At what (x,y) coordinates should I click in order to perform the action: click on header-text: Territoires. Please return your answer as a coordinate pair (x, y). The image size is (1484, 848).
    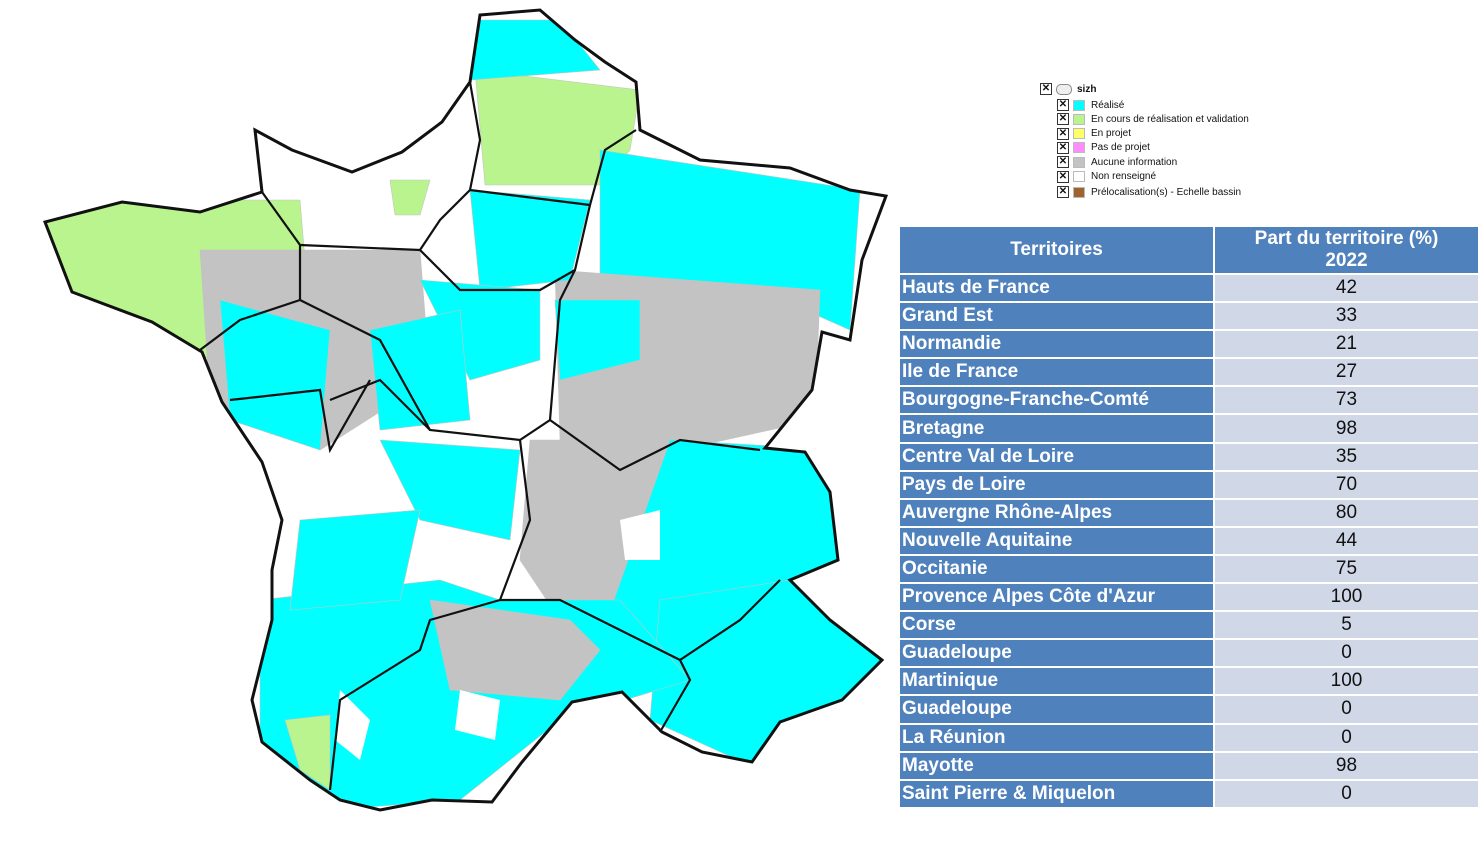
    Looking at the image, I should click on (1056, 249).